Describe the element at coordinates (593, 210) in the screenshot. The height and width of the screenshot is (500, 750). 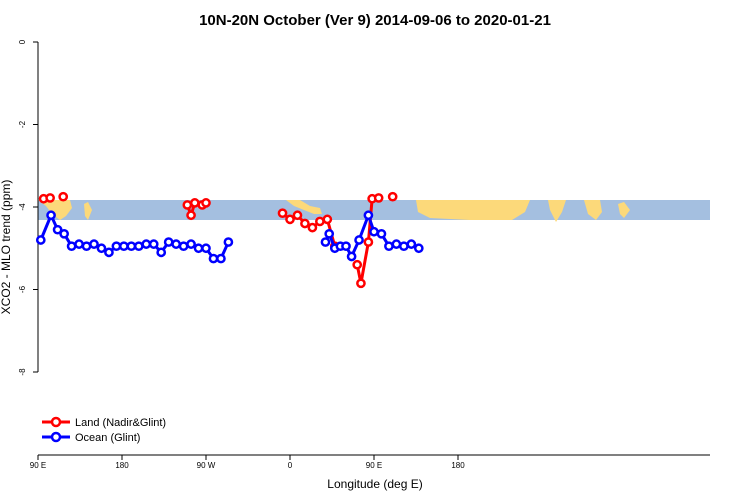
I see `map-land-southeast-asia` at that location.